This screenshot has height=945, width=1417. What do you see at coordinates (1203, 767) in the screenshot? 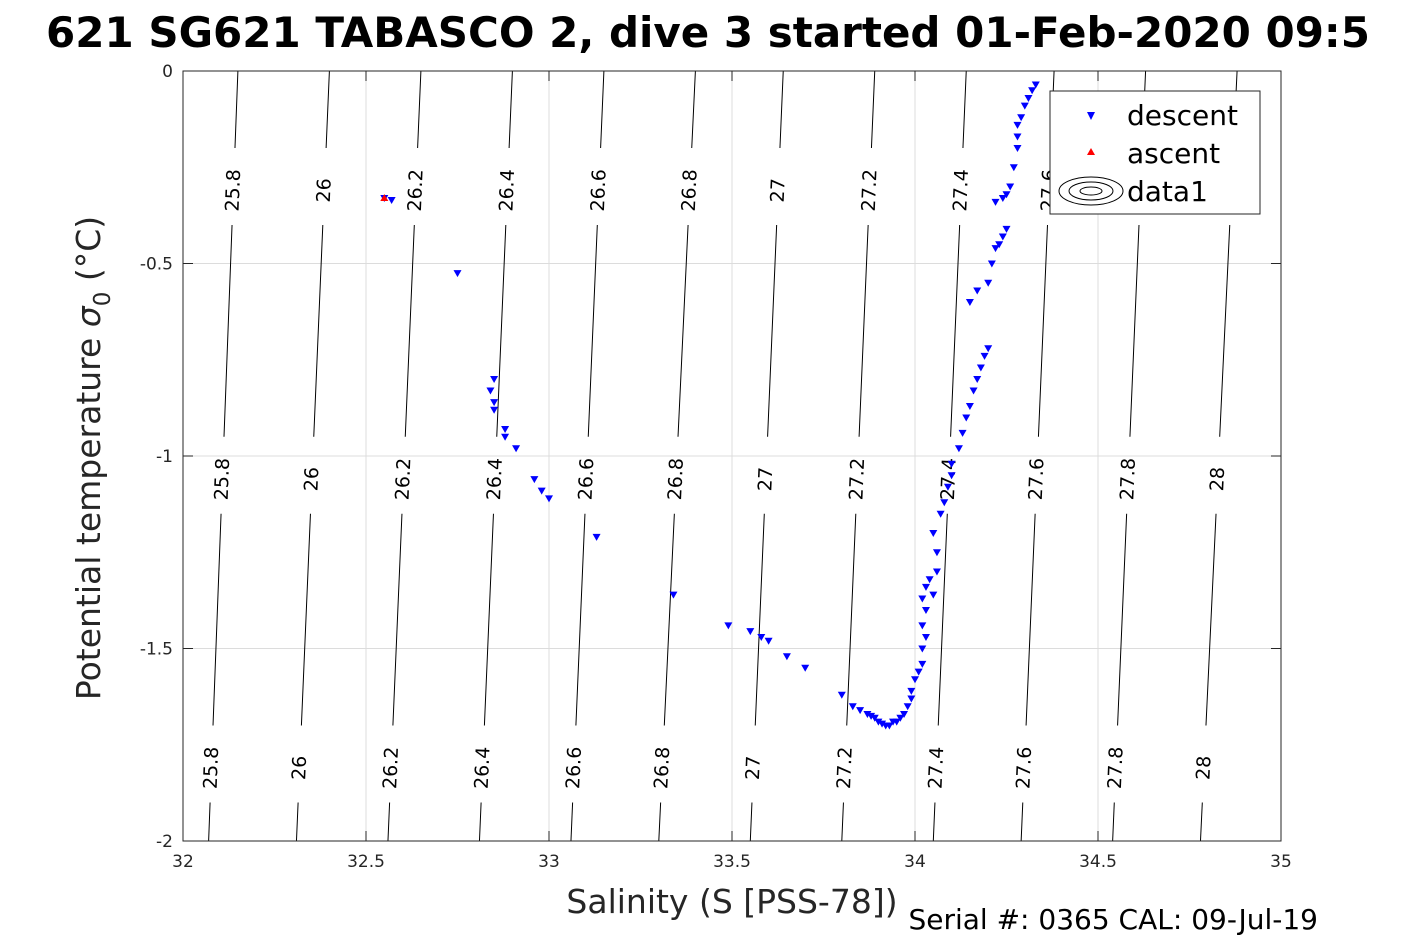
I see `contour-label: 28` at bounding box center [1203, 767].